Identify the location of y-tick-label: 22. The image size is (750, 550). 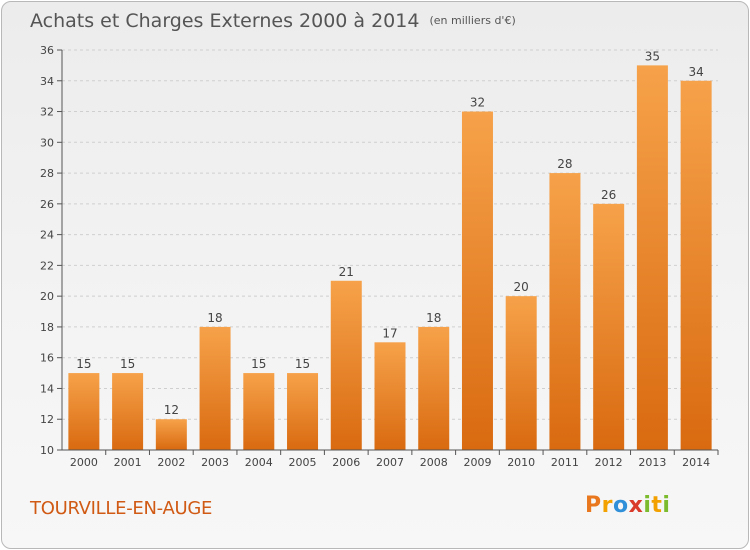
(47, 265).